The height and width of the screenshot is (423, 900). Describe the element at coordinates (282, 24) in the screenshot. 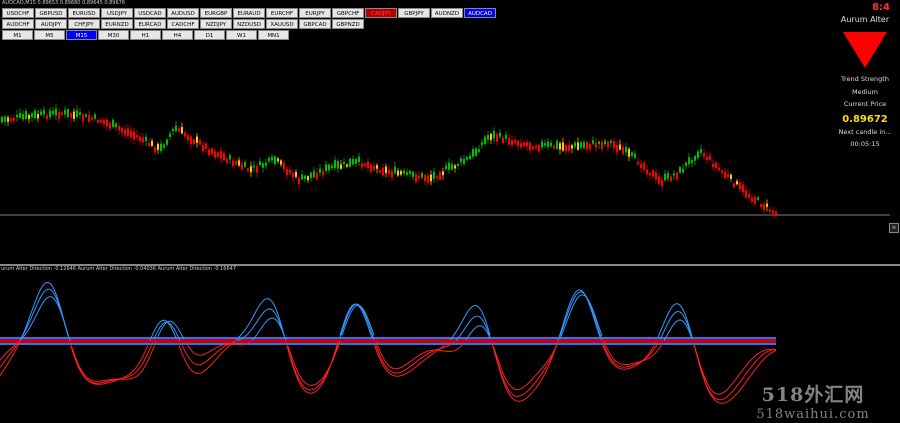

I see `pair-button-xauusd: XAUUSD` at that location.